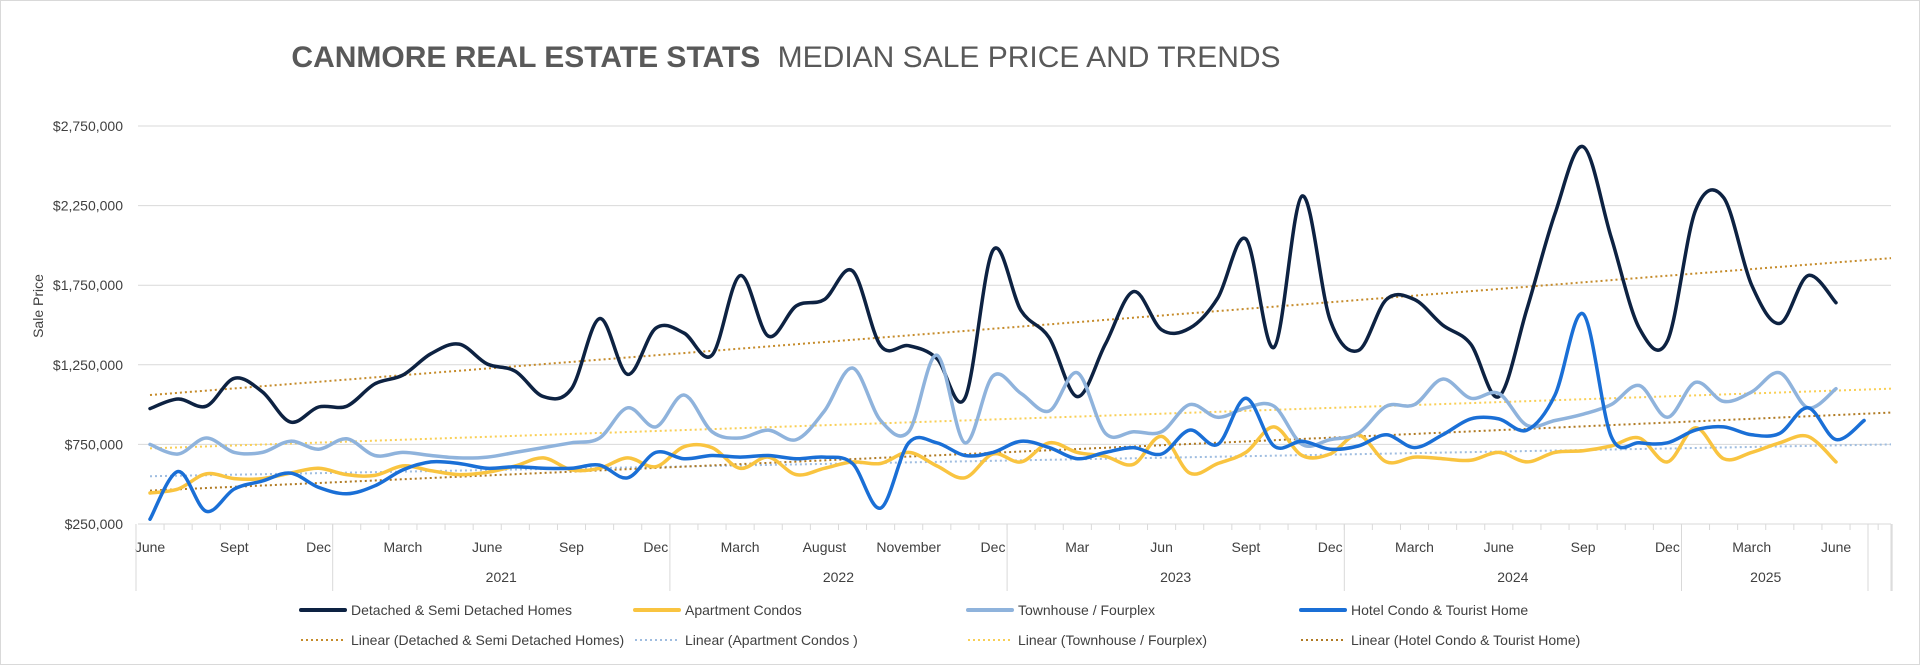  I want to click on y-tick-label: $2,750,000, so click(88, 126).